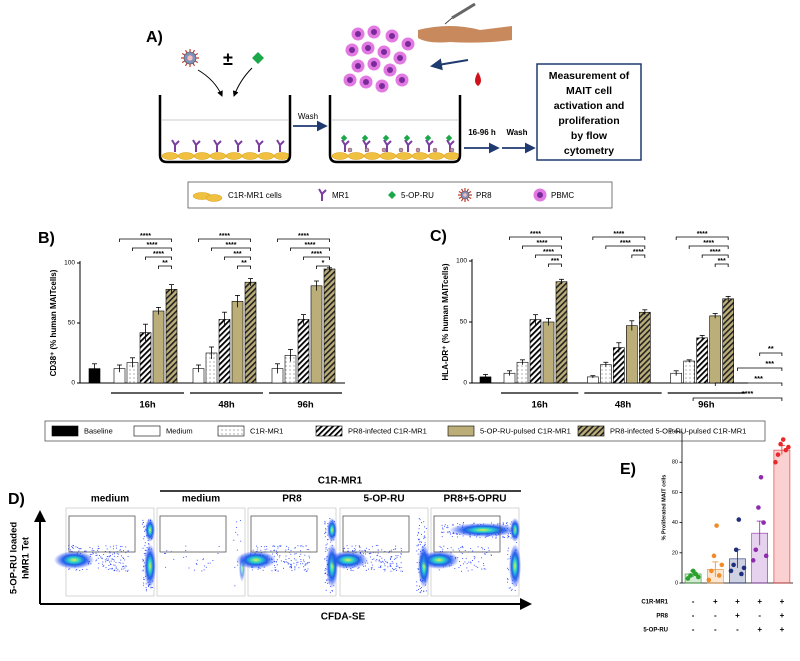  I want to click on significance-label: **, so click(244, 263).